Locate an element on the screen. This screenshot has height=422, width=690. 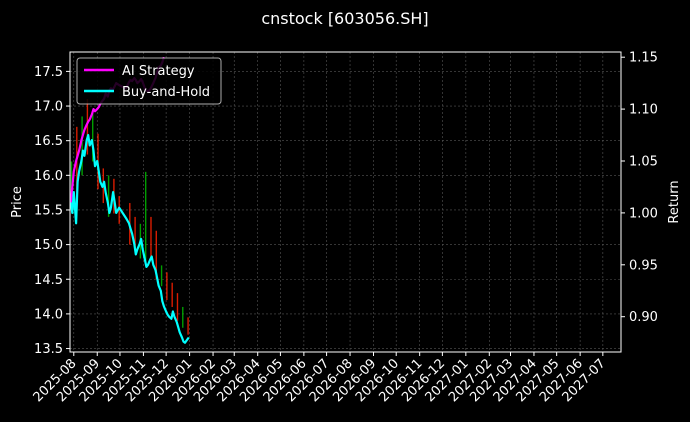
y-left-tick-label: 17.0 is located at coordinates (48, 107).